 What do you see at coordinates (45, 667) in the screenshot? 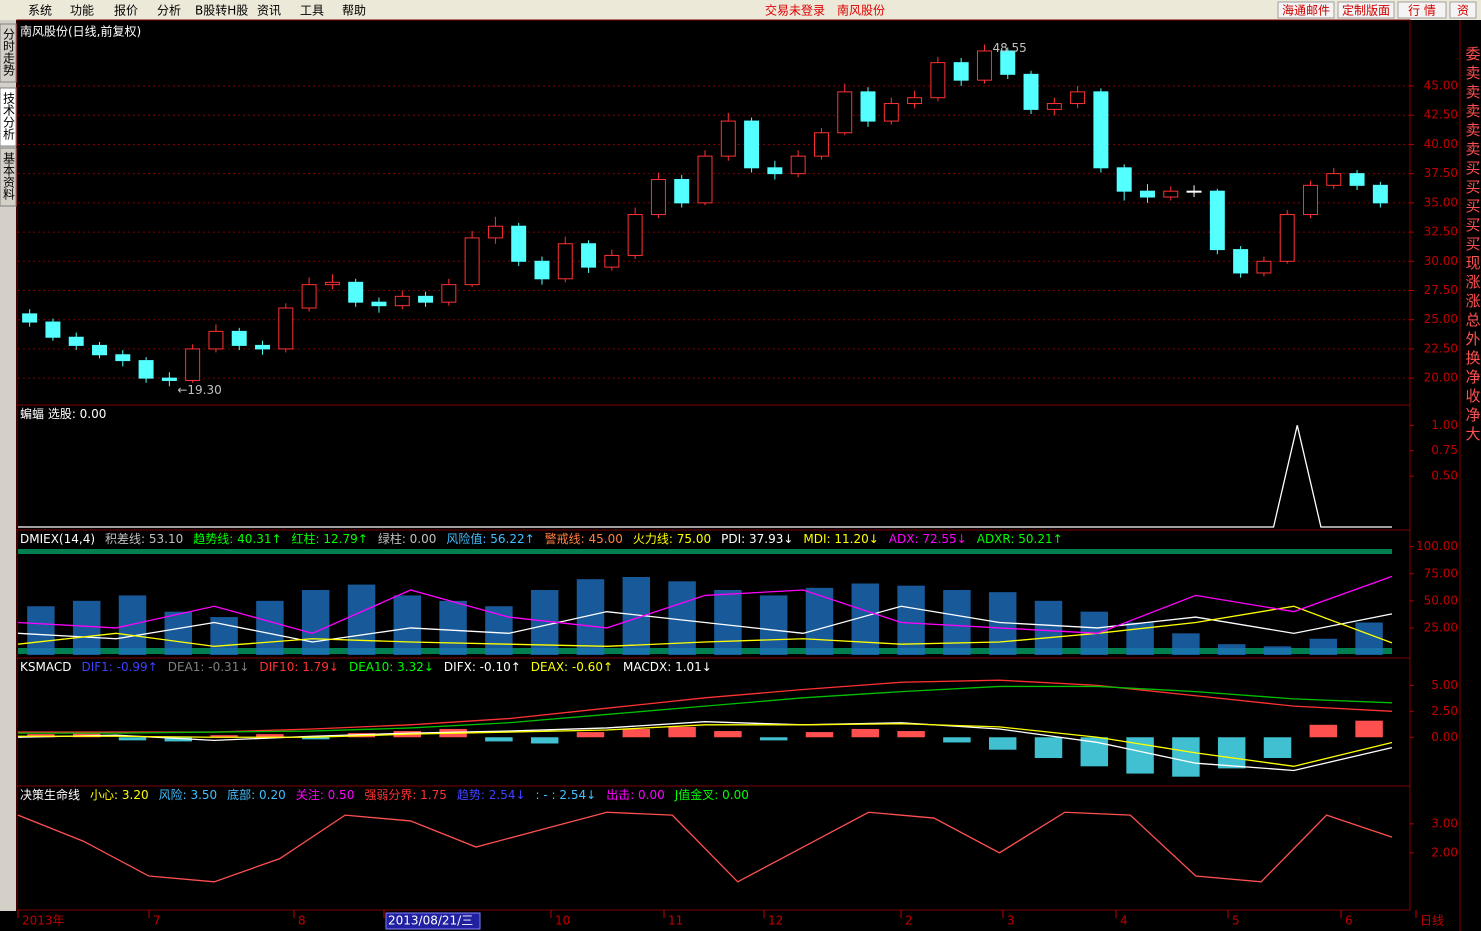
I see `header-item: KSMACD` at bounding box center [45, 667].